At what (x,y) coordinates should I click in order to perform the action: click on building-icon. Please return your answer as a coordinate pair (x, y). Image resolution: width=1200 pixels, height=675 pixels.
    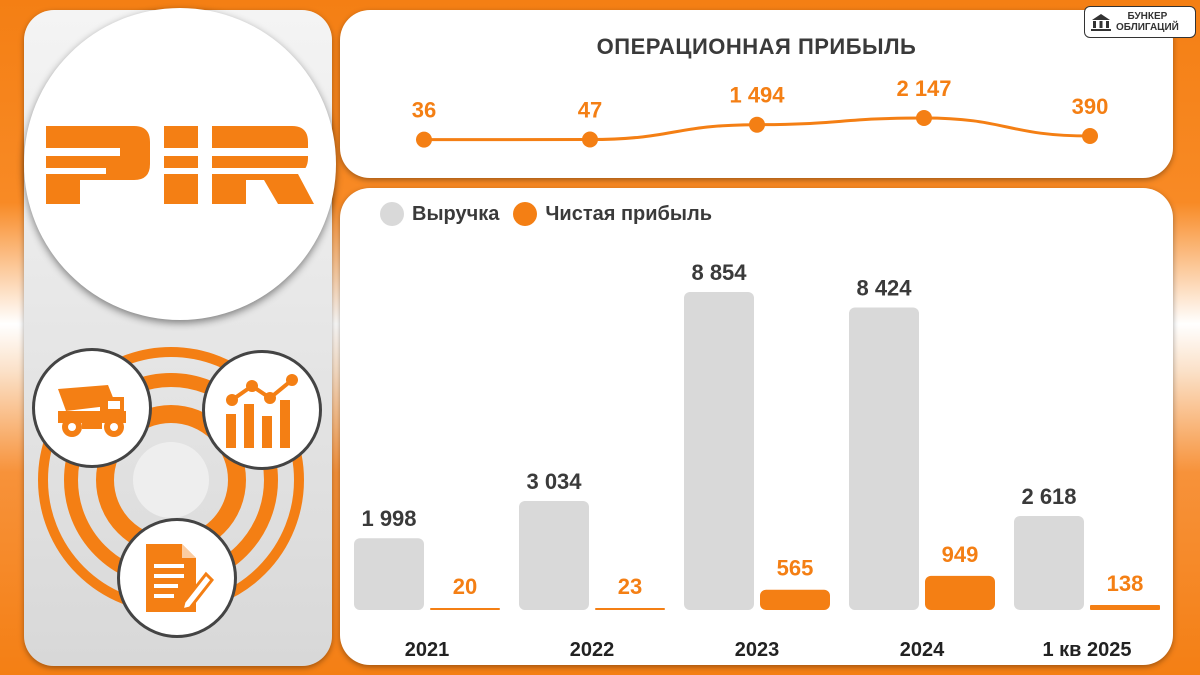
    Looking at the image, I should click on (1101, 22).